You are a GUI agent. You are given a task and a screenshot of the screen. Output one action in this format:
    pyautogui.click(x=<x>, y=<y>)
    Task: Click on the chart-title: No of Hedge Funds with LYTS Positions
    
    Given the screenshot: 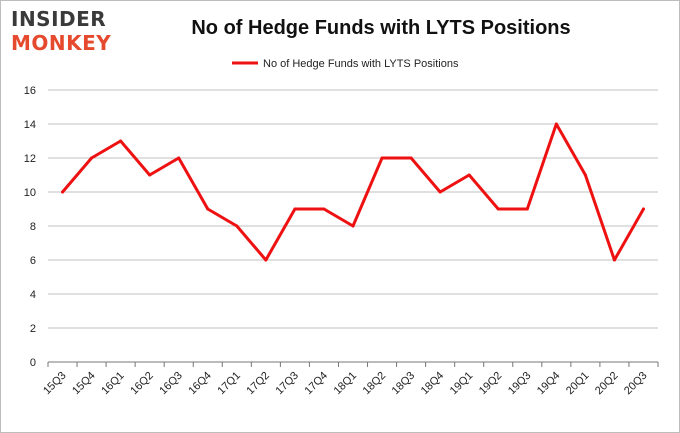 What is the action you would take?
    pyautogui.click(x=381, y=28)
    